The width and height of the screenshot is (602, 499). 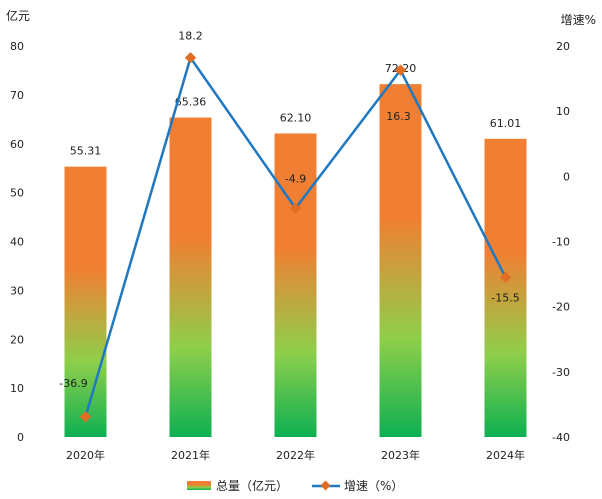 What do you see at coordinates (85, 455) in the screenshot?
I see `x-tick-label-0: 2020年` at bounding box center [85, 455].